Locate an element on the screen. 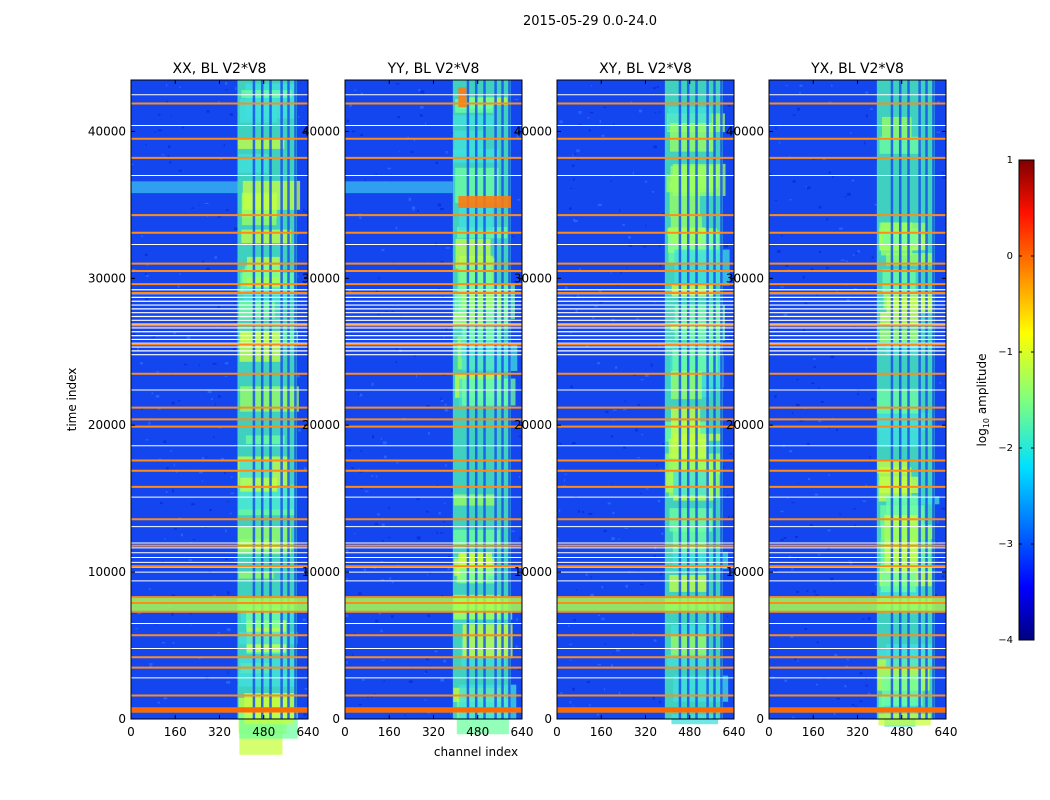 Image resolution: width=1050 pixels, height=800 pixels. y-tick-label: 30000 is located at coordinates (745, 278).